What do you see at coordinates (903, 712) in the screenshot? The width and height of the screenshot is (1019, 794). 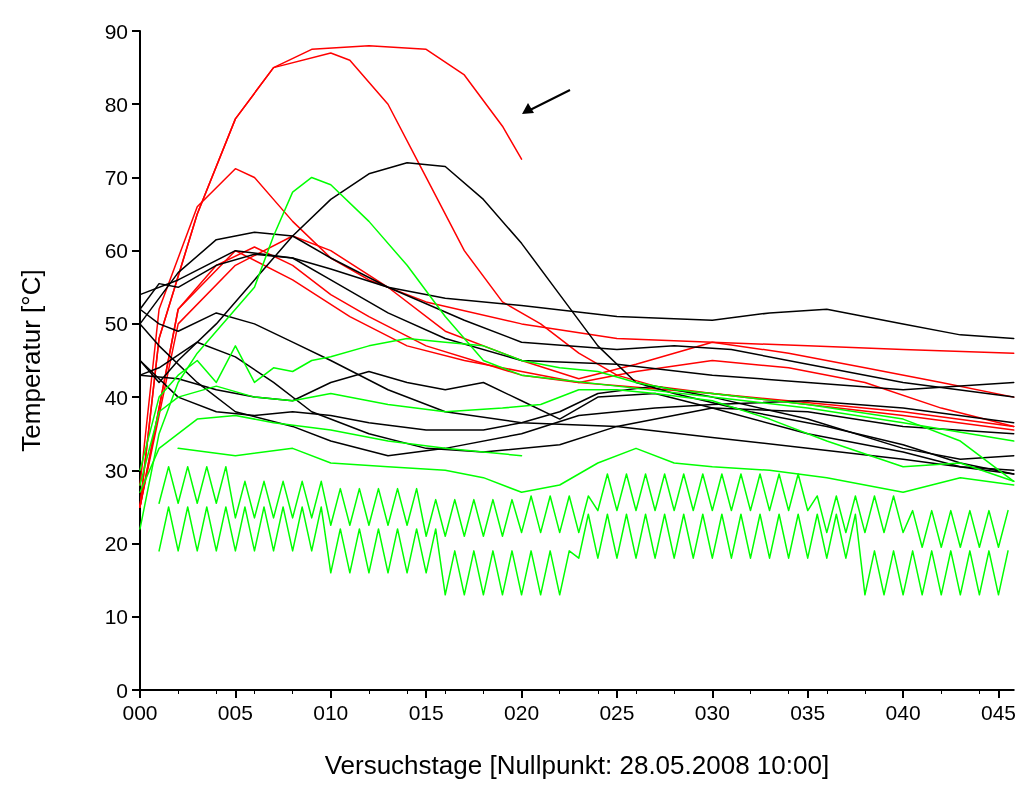 I see `x-tick-label: 040` at bounding box center [903, 712].